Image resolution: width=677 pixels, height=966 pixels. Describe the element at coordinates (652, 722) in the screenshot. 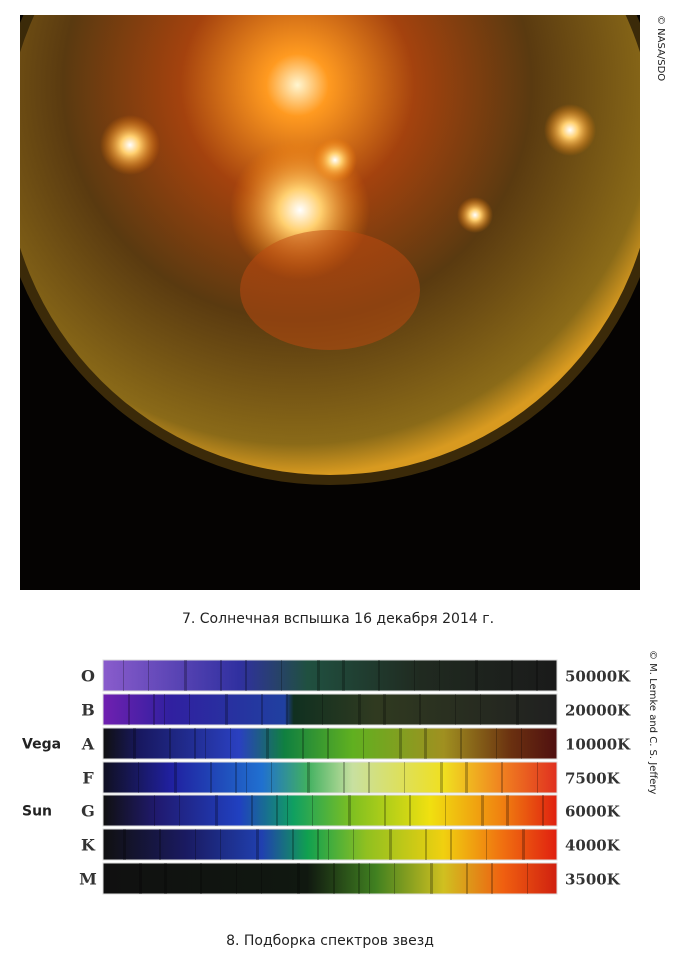

I see `spectra-credit: © M. Lemke and C. S. Jeffery` at that location.